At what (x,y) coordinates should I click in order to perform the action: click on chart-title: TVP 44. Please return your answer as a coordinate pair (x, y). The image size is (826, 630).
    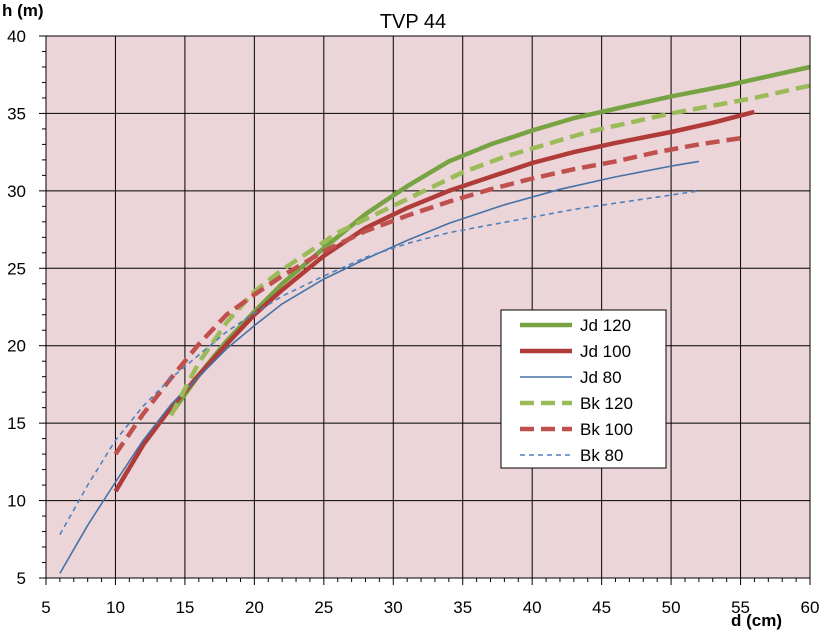
    Looking at the image, I should click on (413, 22).